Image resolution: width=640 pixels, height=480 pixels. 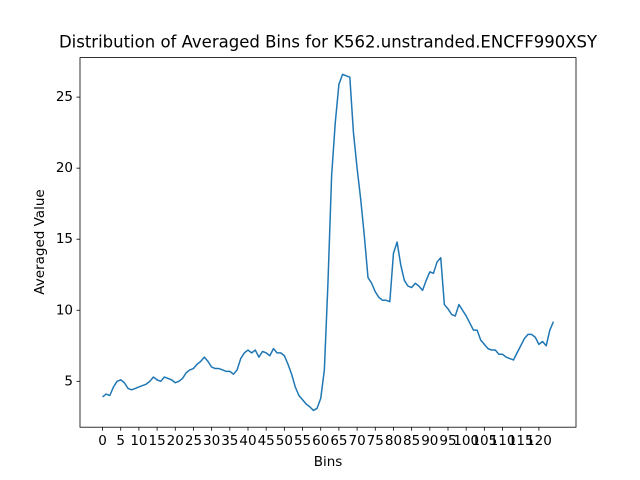 What do you see at coordinates (429, 441) in the screenshot?
I see `x-tick-label: 90` at bounding box center [429, 441].